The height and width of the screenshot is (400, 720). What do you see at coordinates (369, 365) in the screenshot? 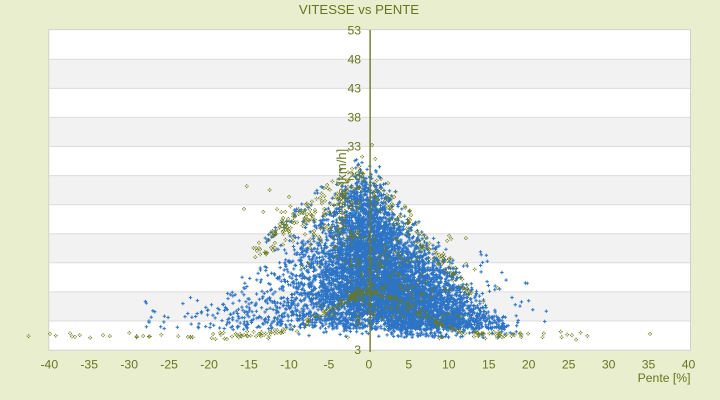
I see `svg-text: 0` at bounding box center [369, 365].